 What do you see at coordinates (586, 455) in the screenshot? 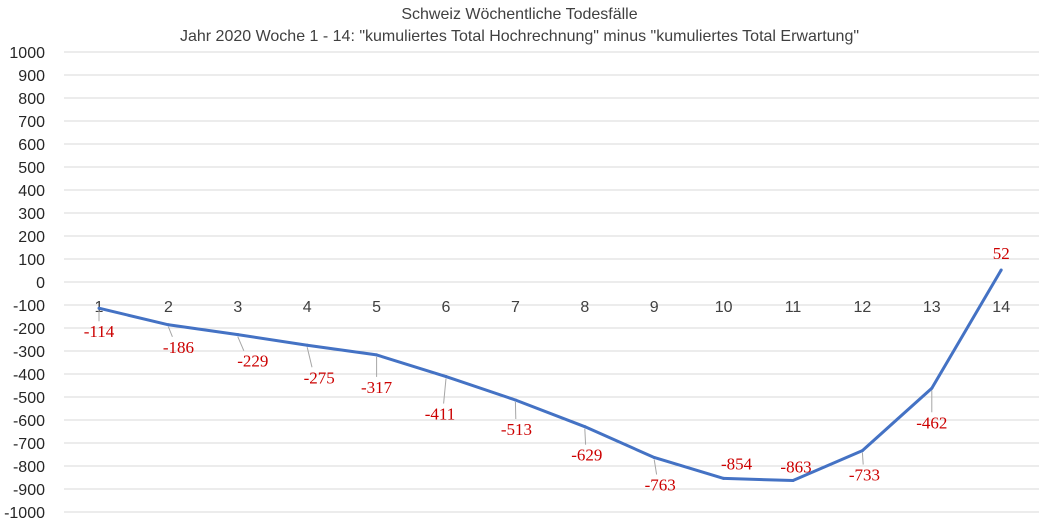
I see `data-label: -629` at bounding box center [586, 455].